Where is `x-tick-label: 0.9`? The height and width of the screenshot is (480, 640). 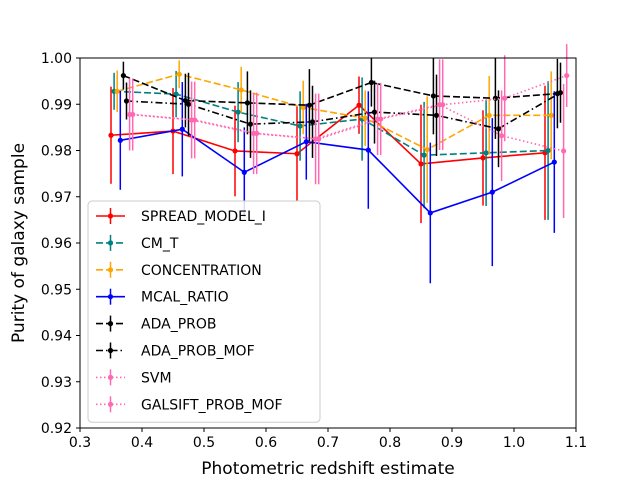 x-tick-label: 0.9 is located at coordinates (452, 443).